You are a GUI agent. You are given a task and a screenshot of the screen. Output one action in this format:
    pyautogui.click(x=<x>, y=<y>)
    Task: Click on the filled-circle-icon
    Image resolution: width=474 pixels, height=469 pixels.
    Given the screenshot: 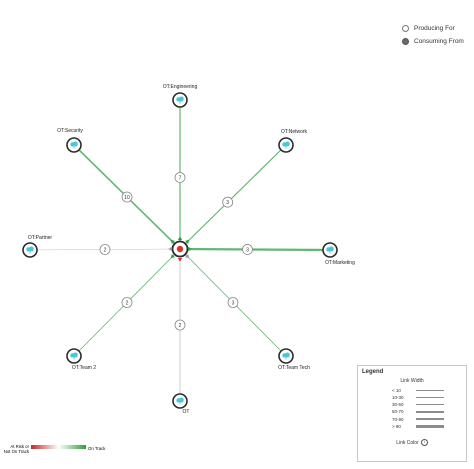 What is the action you would take?
    pyautogui.click(x=405, y=41)
    